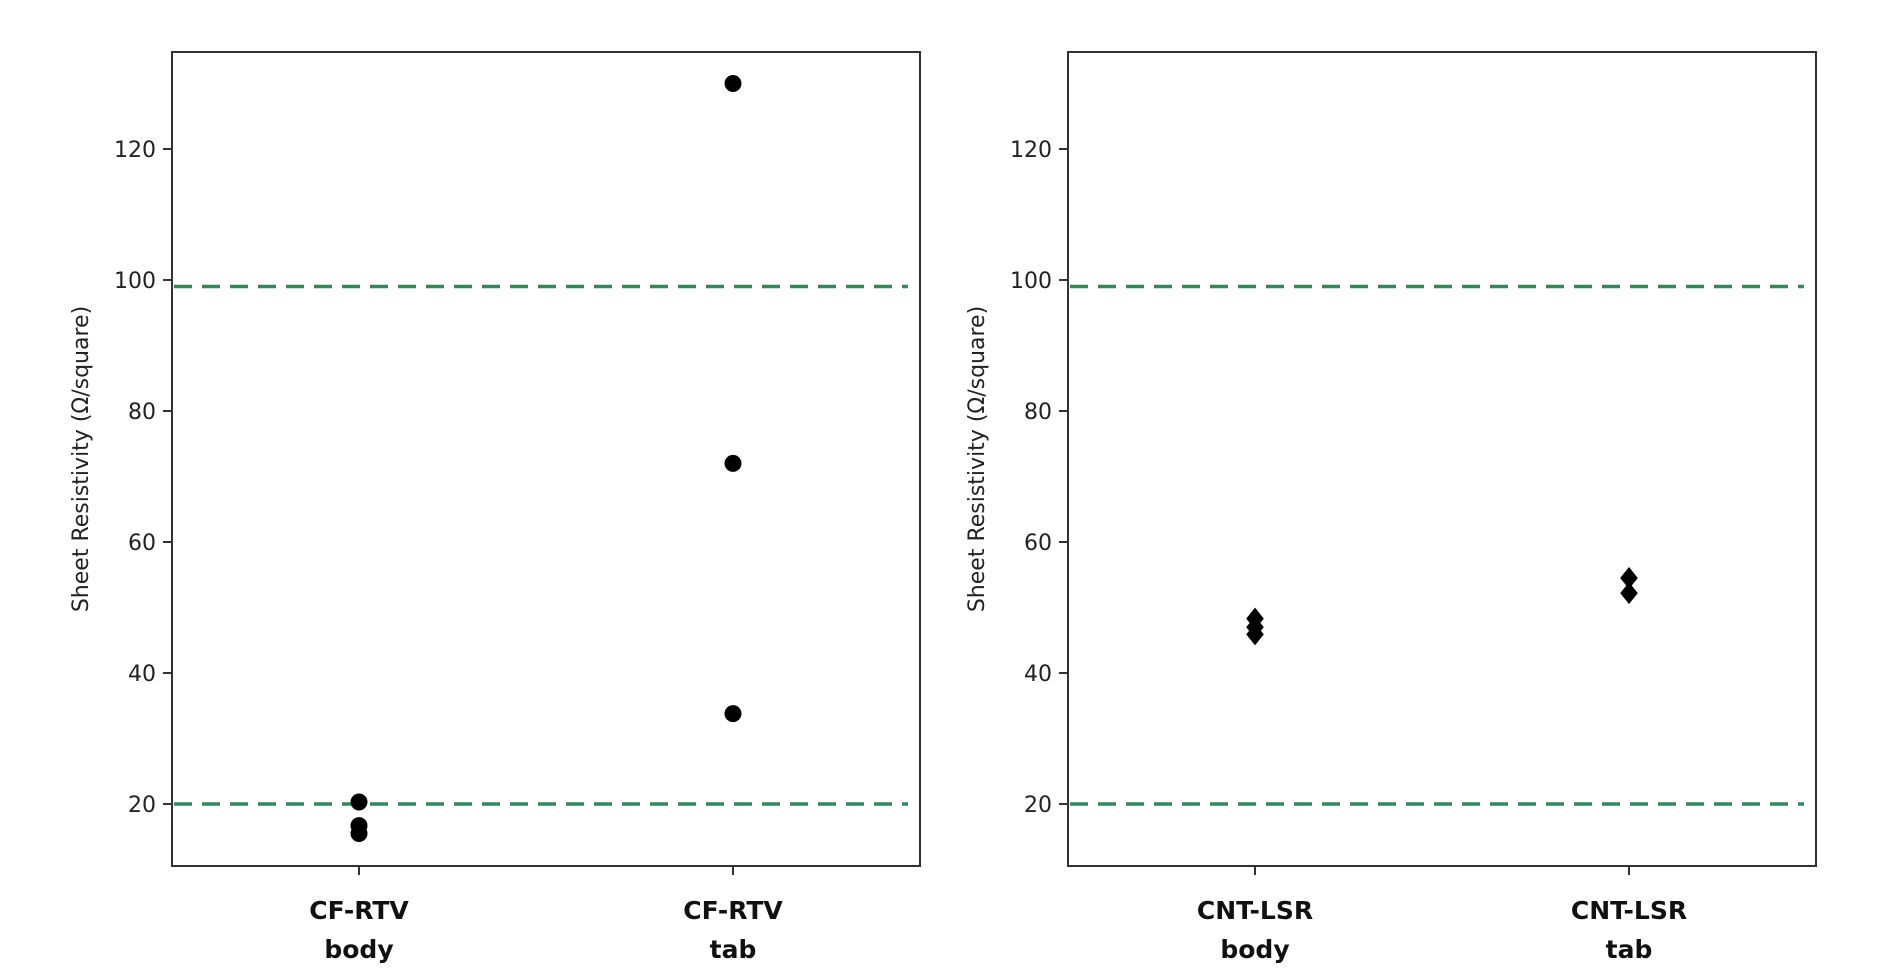  Describe the element at coordinates (81, 459) in the screenshot. I see `y-axis-label-left: Sheet Resistivity (Ω/square)` at that location.